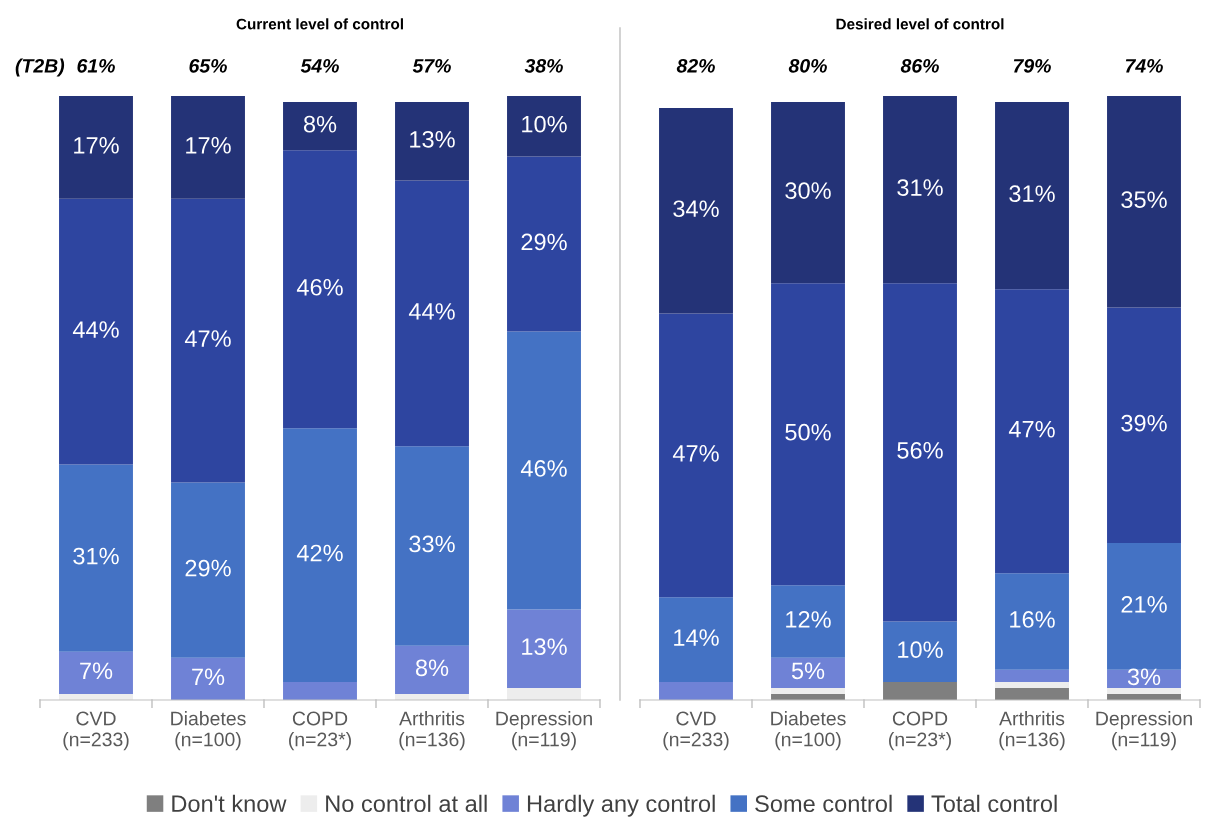 The image size is (1205, 838). What do you see at coordinates (695, 65) in the screenshot?
I see `text: 82%` at bounding box center [695, 65].